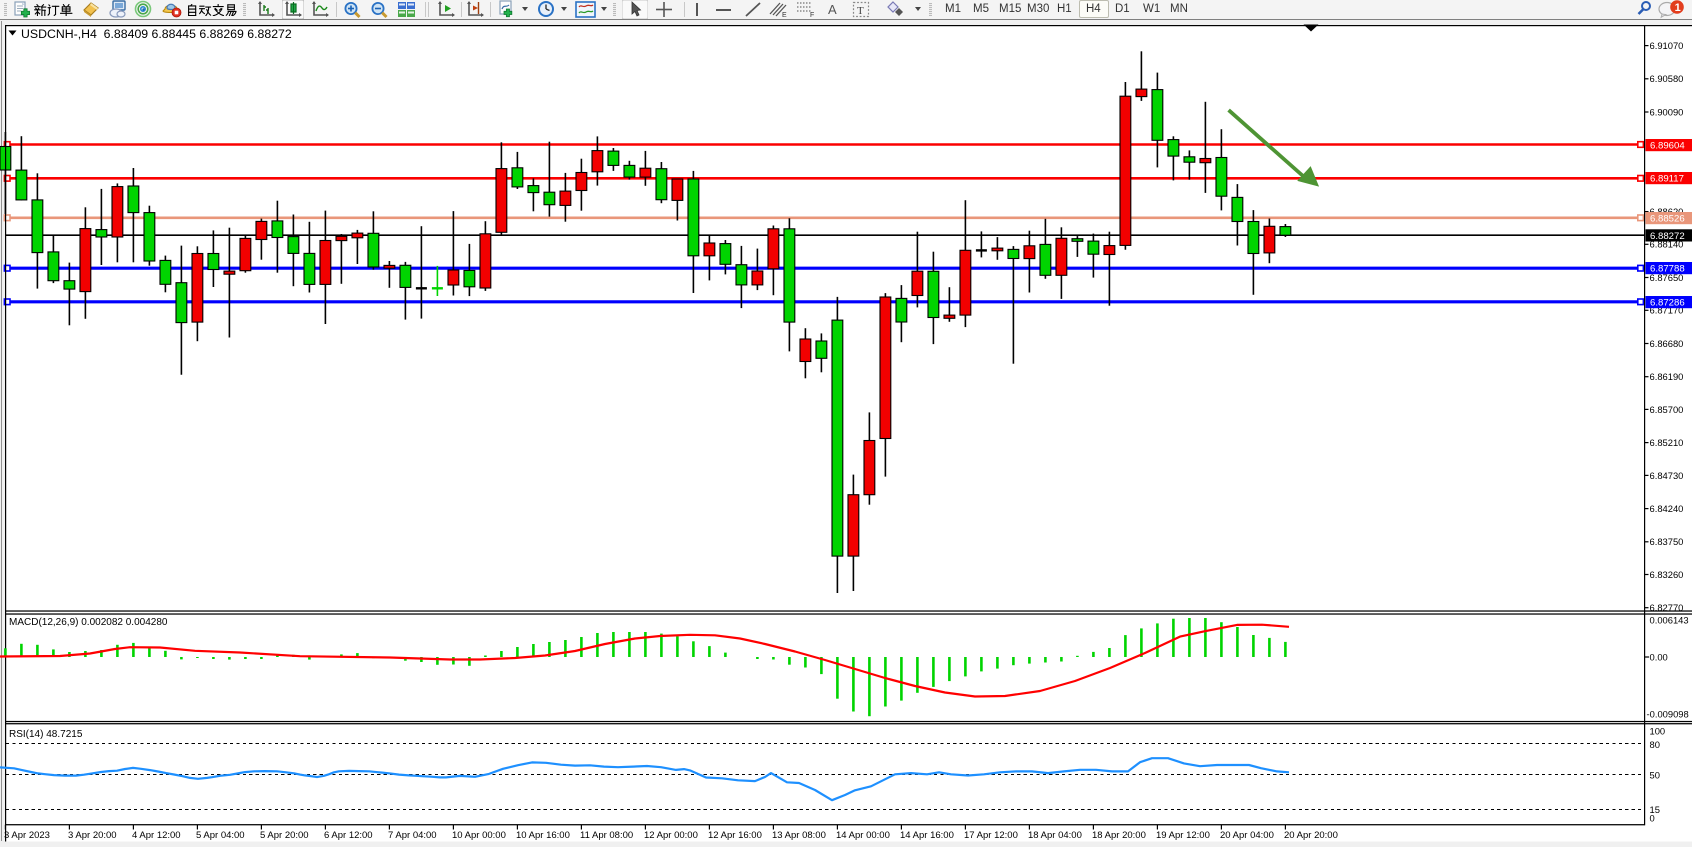  What do you see at coordinates (1667, 146) in the screenshot?
I see `svg-text: 6.89604` at bounding box center [1667, 146].